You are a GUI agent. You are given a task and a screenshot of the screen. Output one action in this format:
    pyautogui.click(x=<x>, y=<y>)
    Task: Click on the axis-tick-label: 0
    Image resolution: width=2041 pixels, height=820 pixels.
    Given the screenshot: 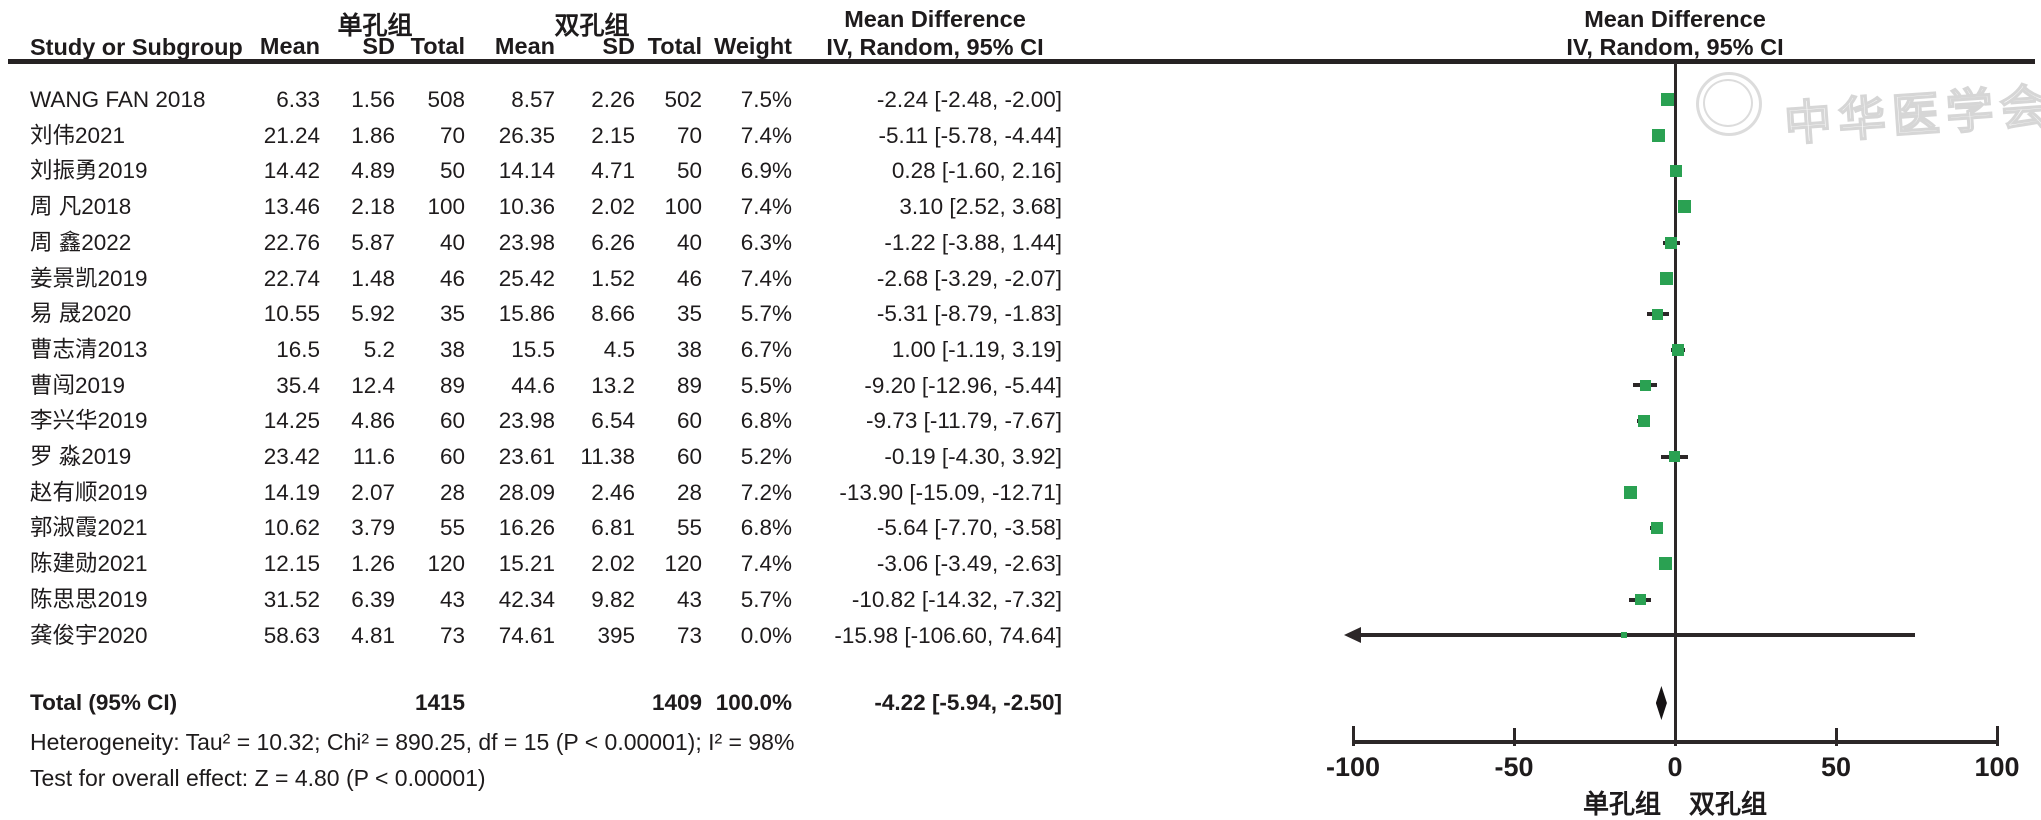 What is the action you would take?
    pyautogui.click(x=1675, y=767)
    